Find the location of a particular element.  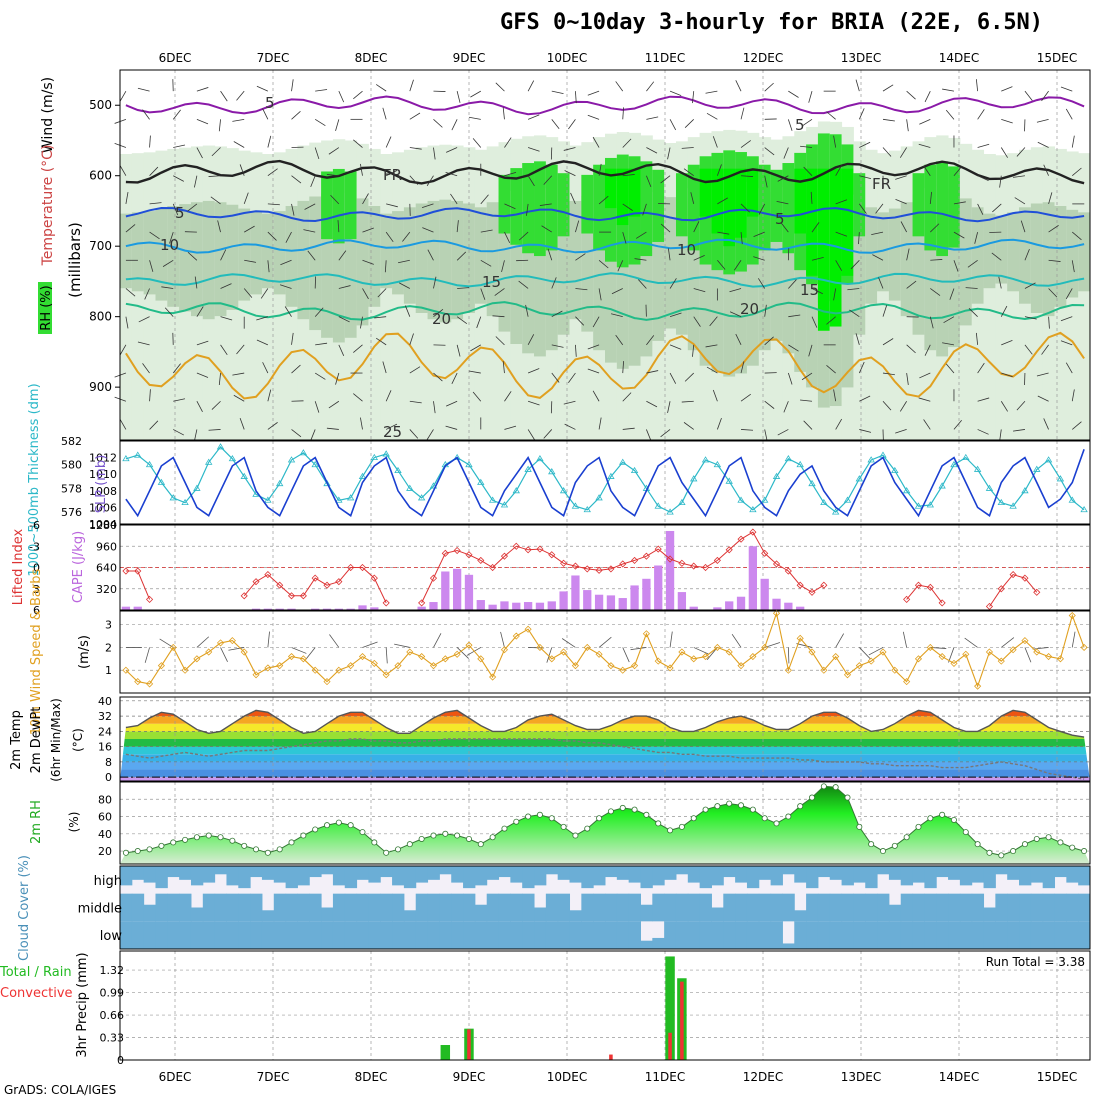

temp2m-frame is located at coordinates (605, 739).